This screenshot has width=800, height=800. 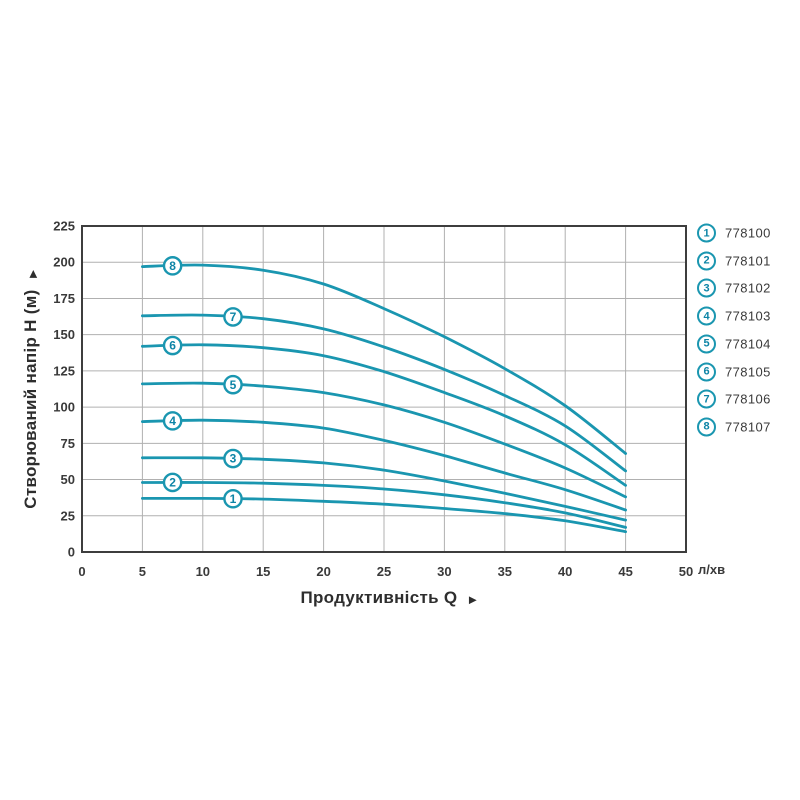 I want to click on y-tick-label: 100, so click(x=64, y=407).